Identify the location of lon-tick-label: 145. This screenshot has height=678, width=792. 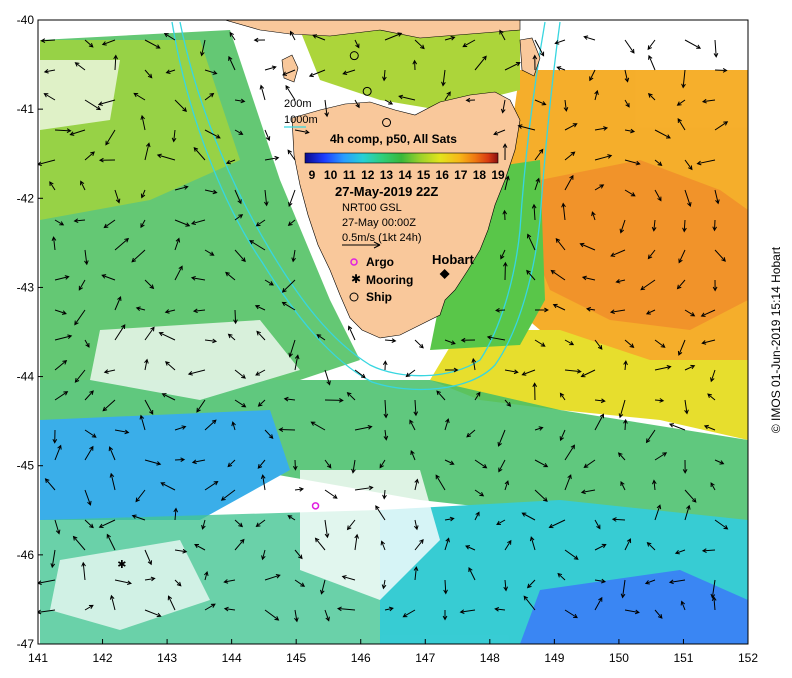
(296, 658).